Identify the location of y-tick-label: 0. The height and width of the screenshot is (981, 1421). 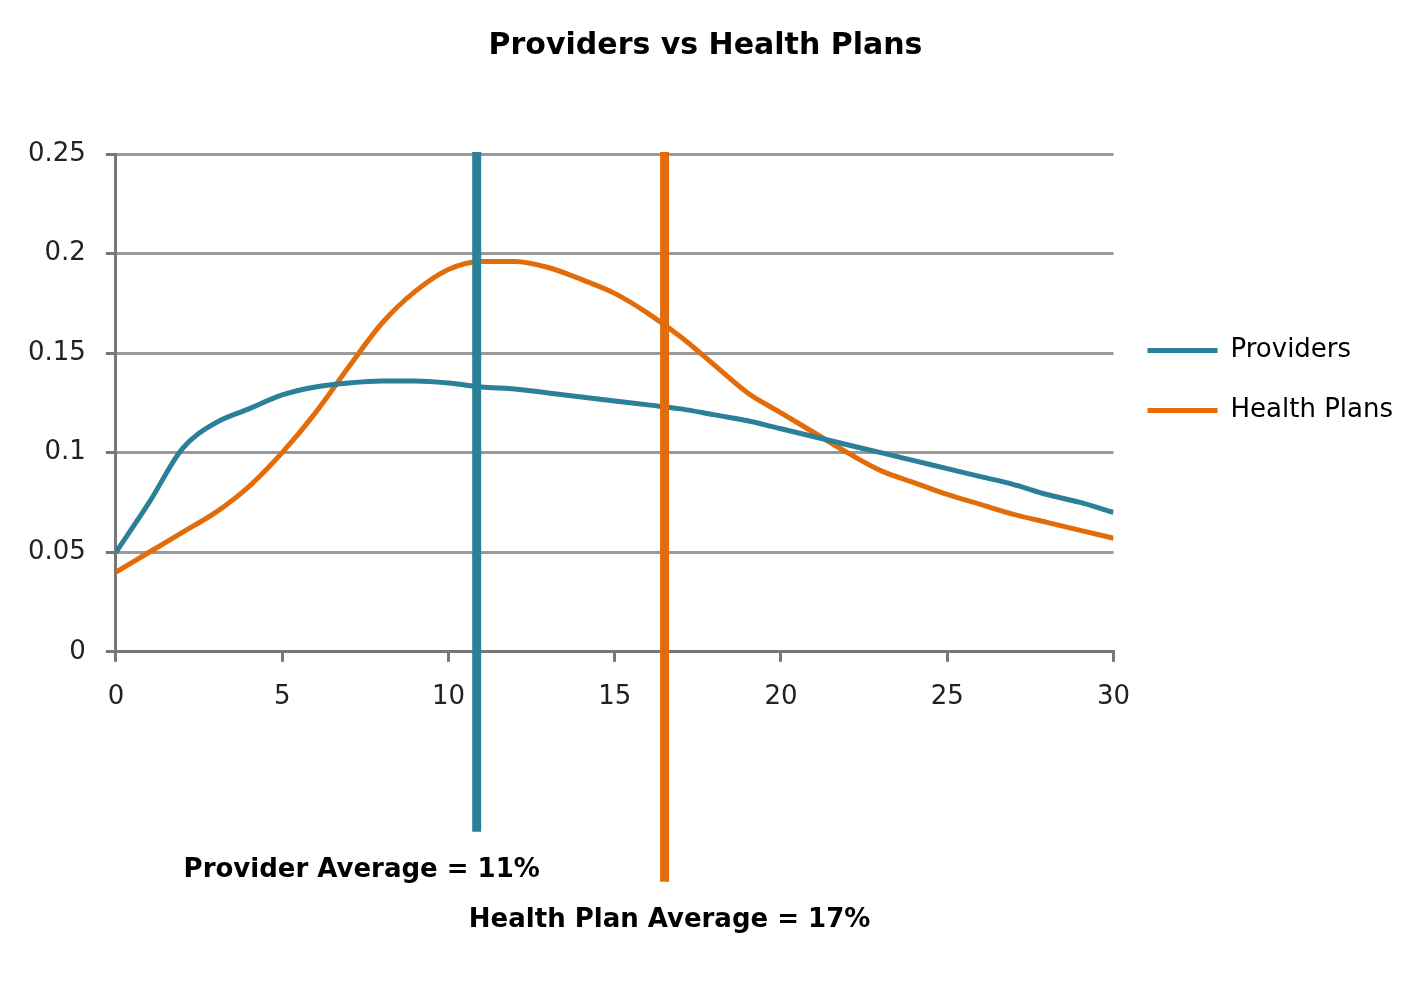
(77, 649).